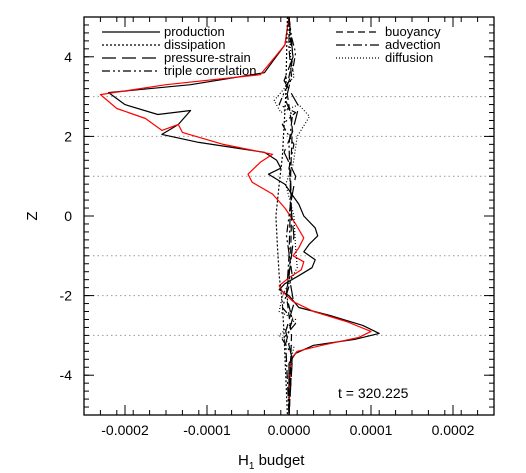 The width and height of the screenshot is (526, 473). I want to click on y-tick-label: -2, so click(66, 296).